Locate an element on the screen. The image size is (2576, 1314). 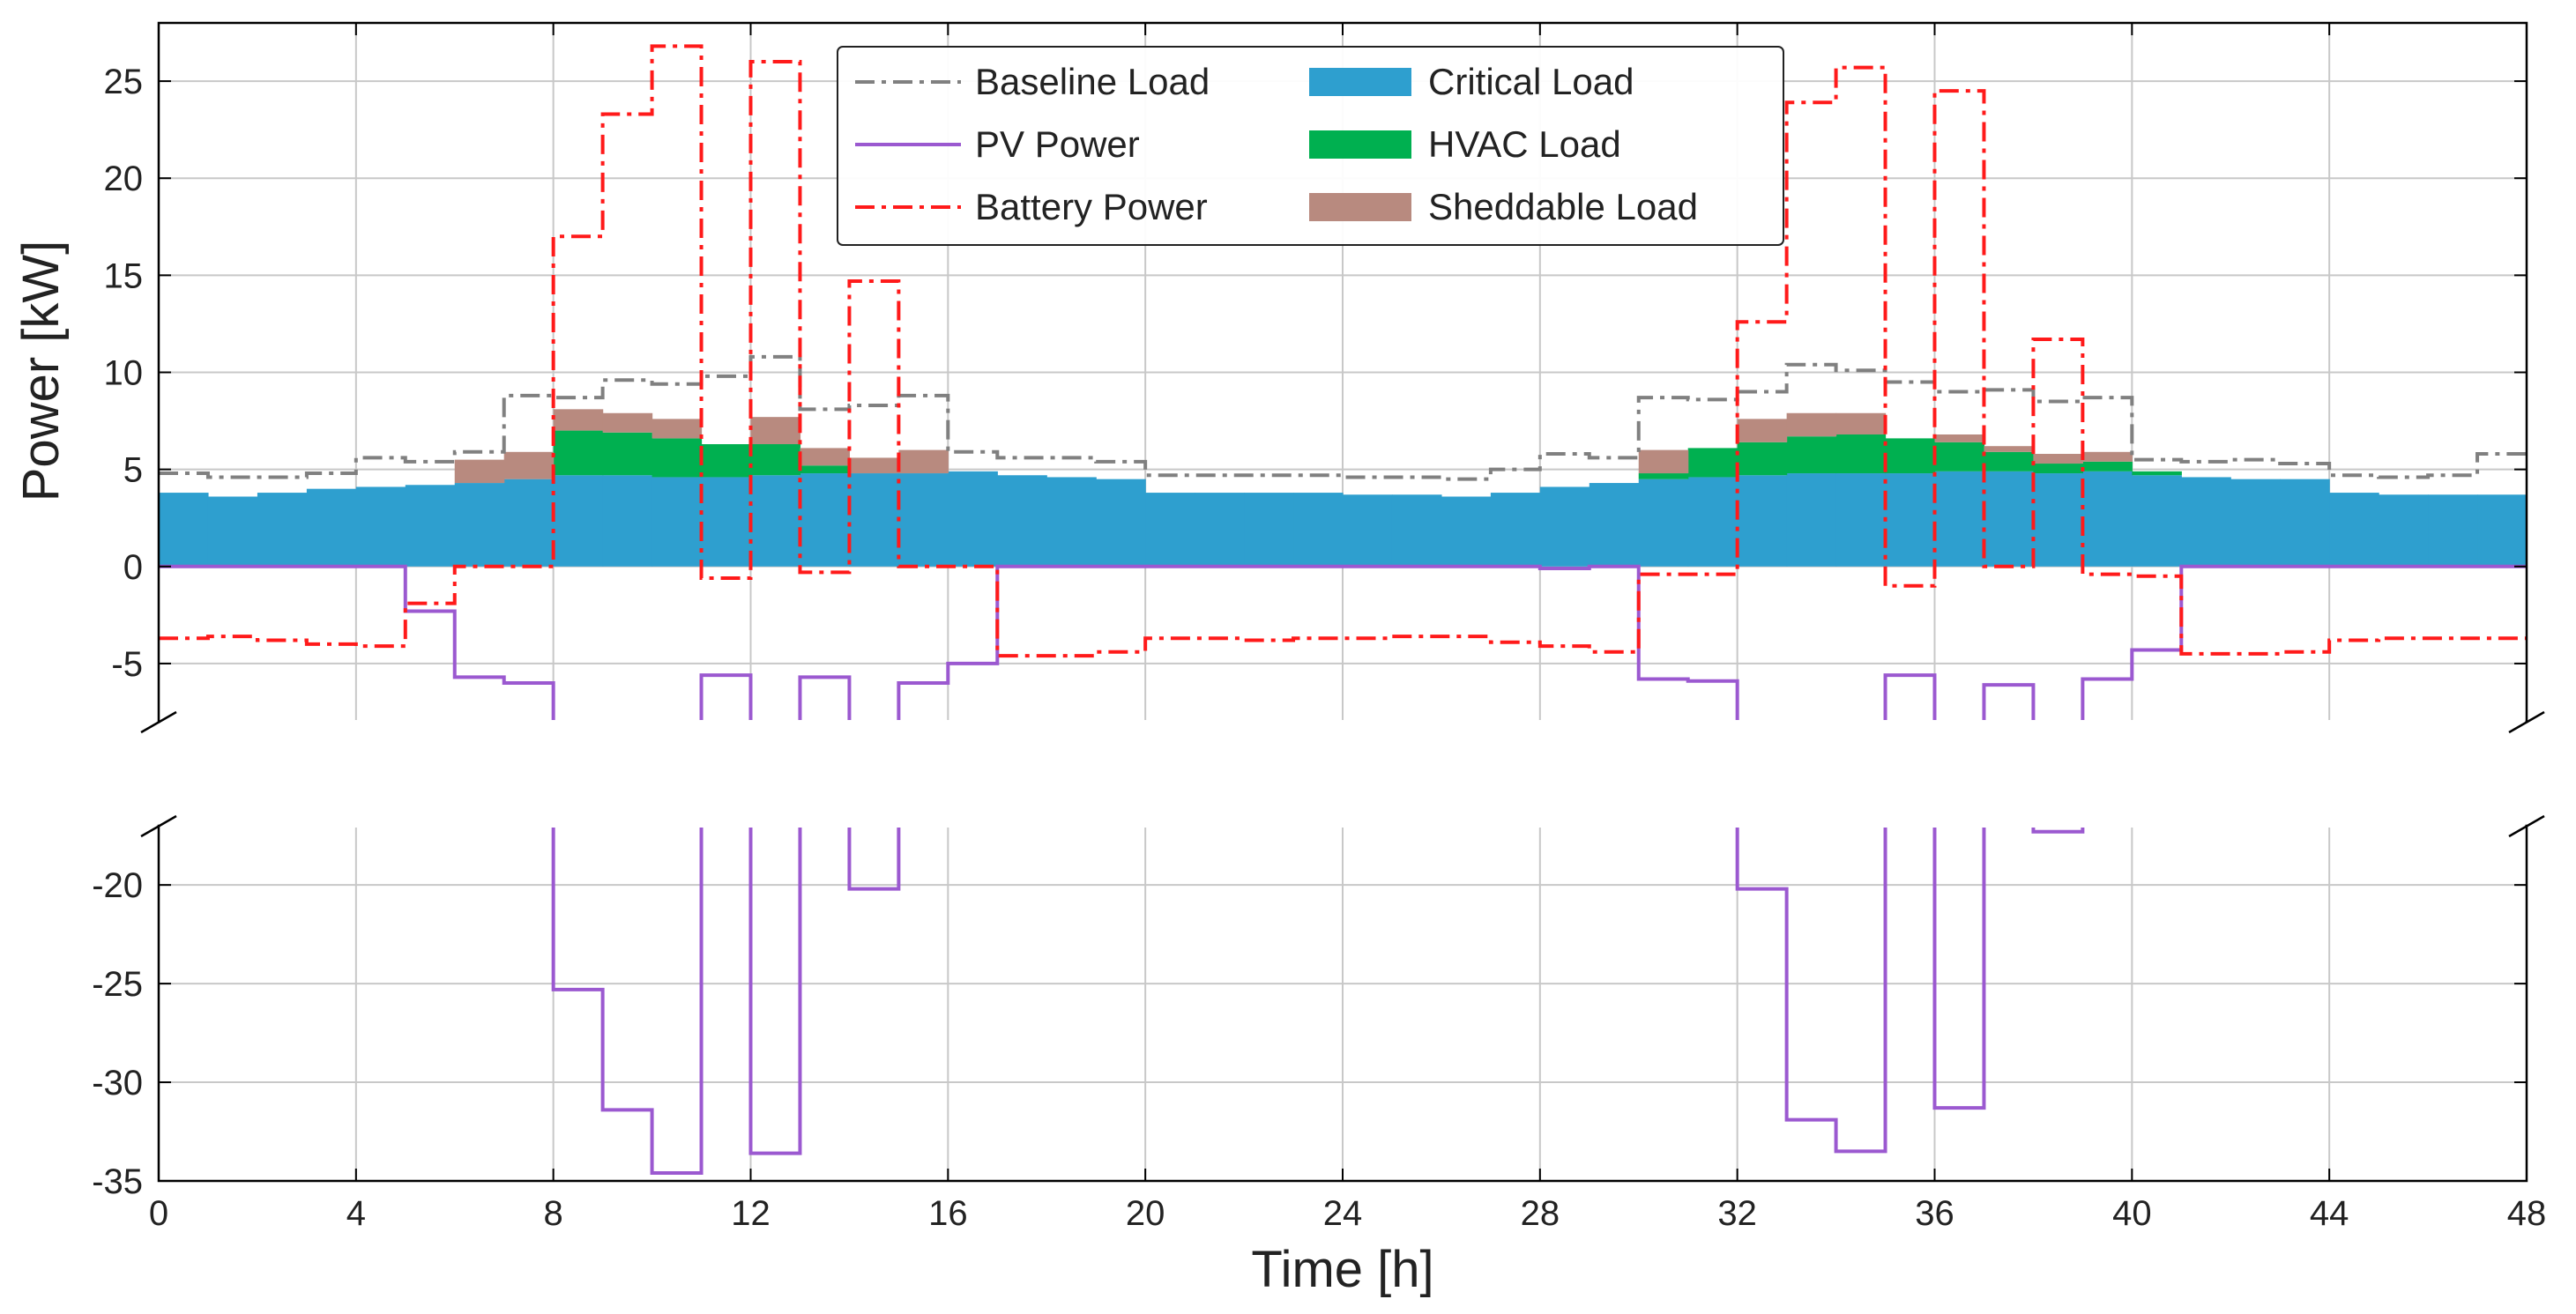
x-tick-label-40: 40 is located at coordinates (2132, 1213).